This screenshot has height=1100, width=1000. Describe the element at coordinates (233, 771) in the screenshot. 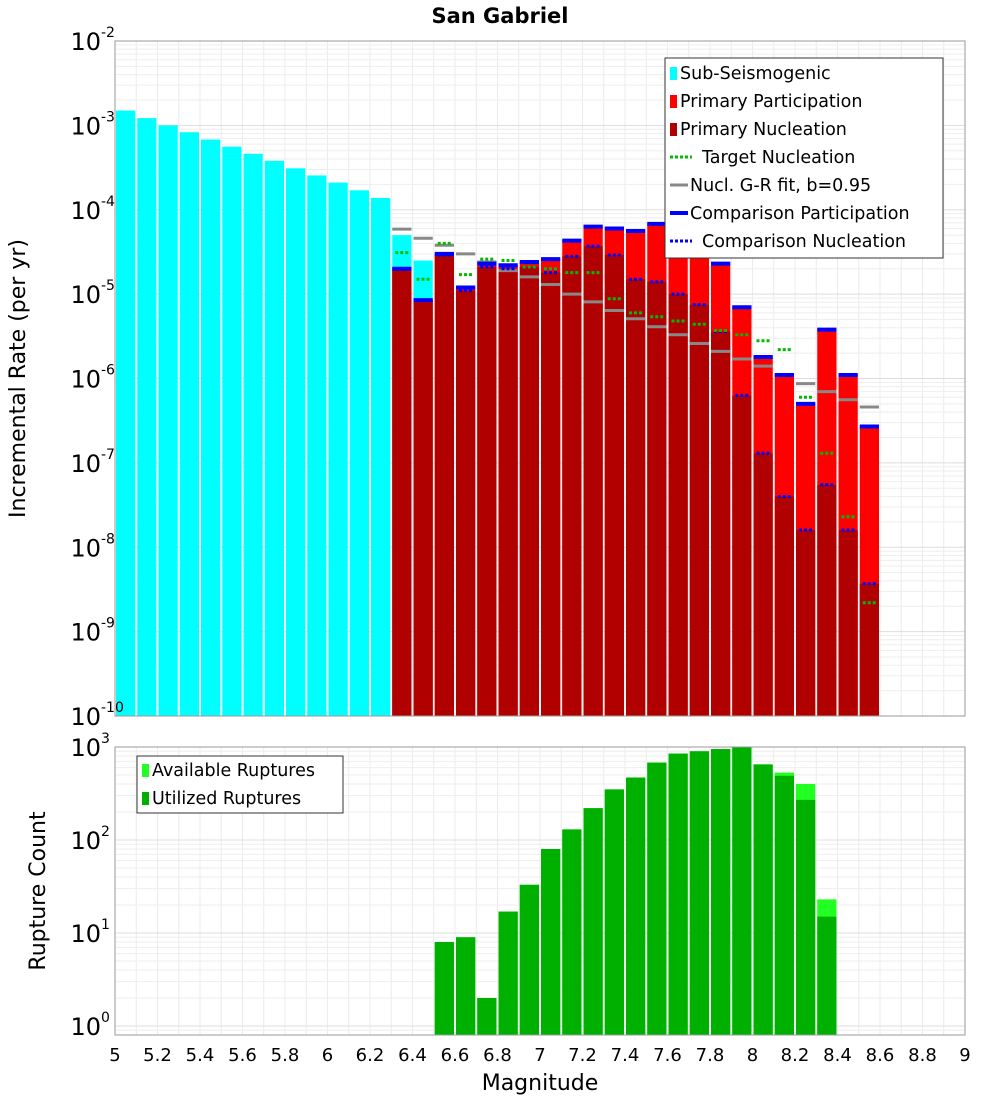

I see `legend-label: Available Ruptures` at that location.